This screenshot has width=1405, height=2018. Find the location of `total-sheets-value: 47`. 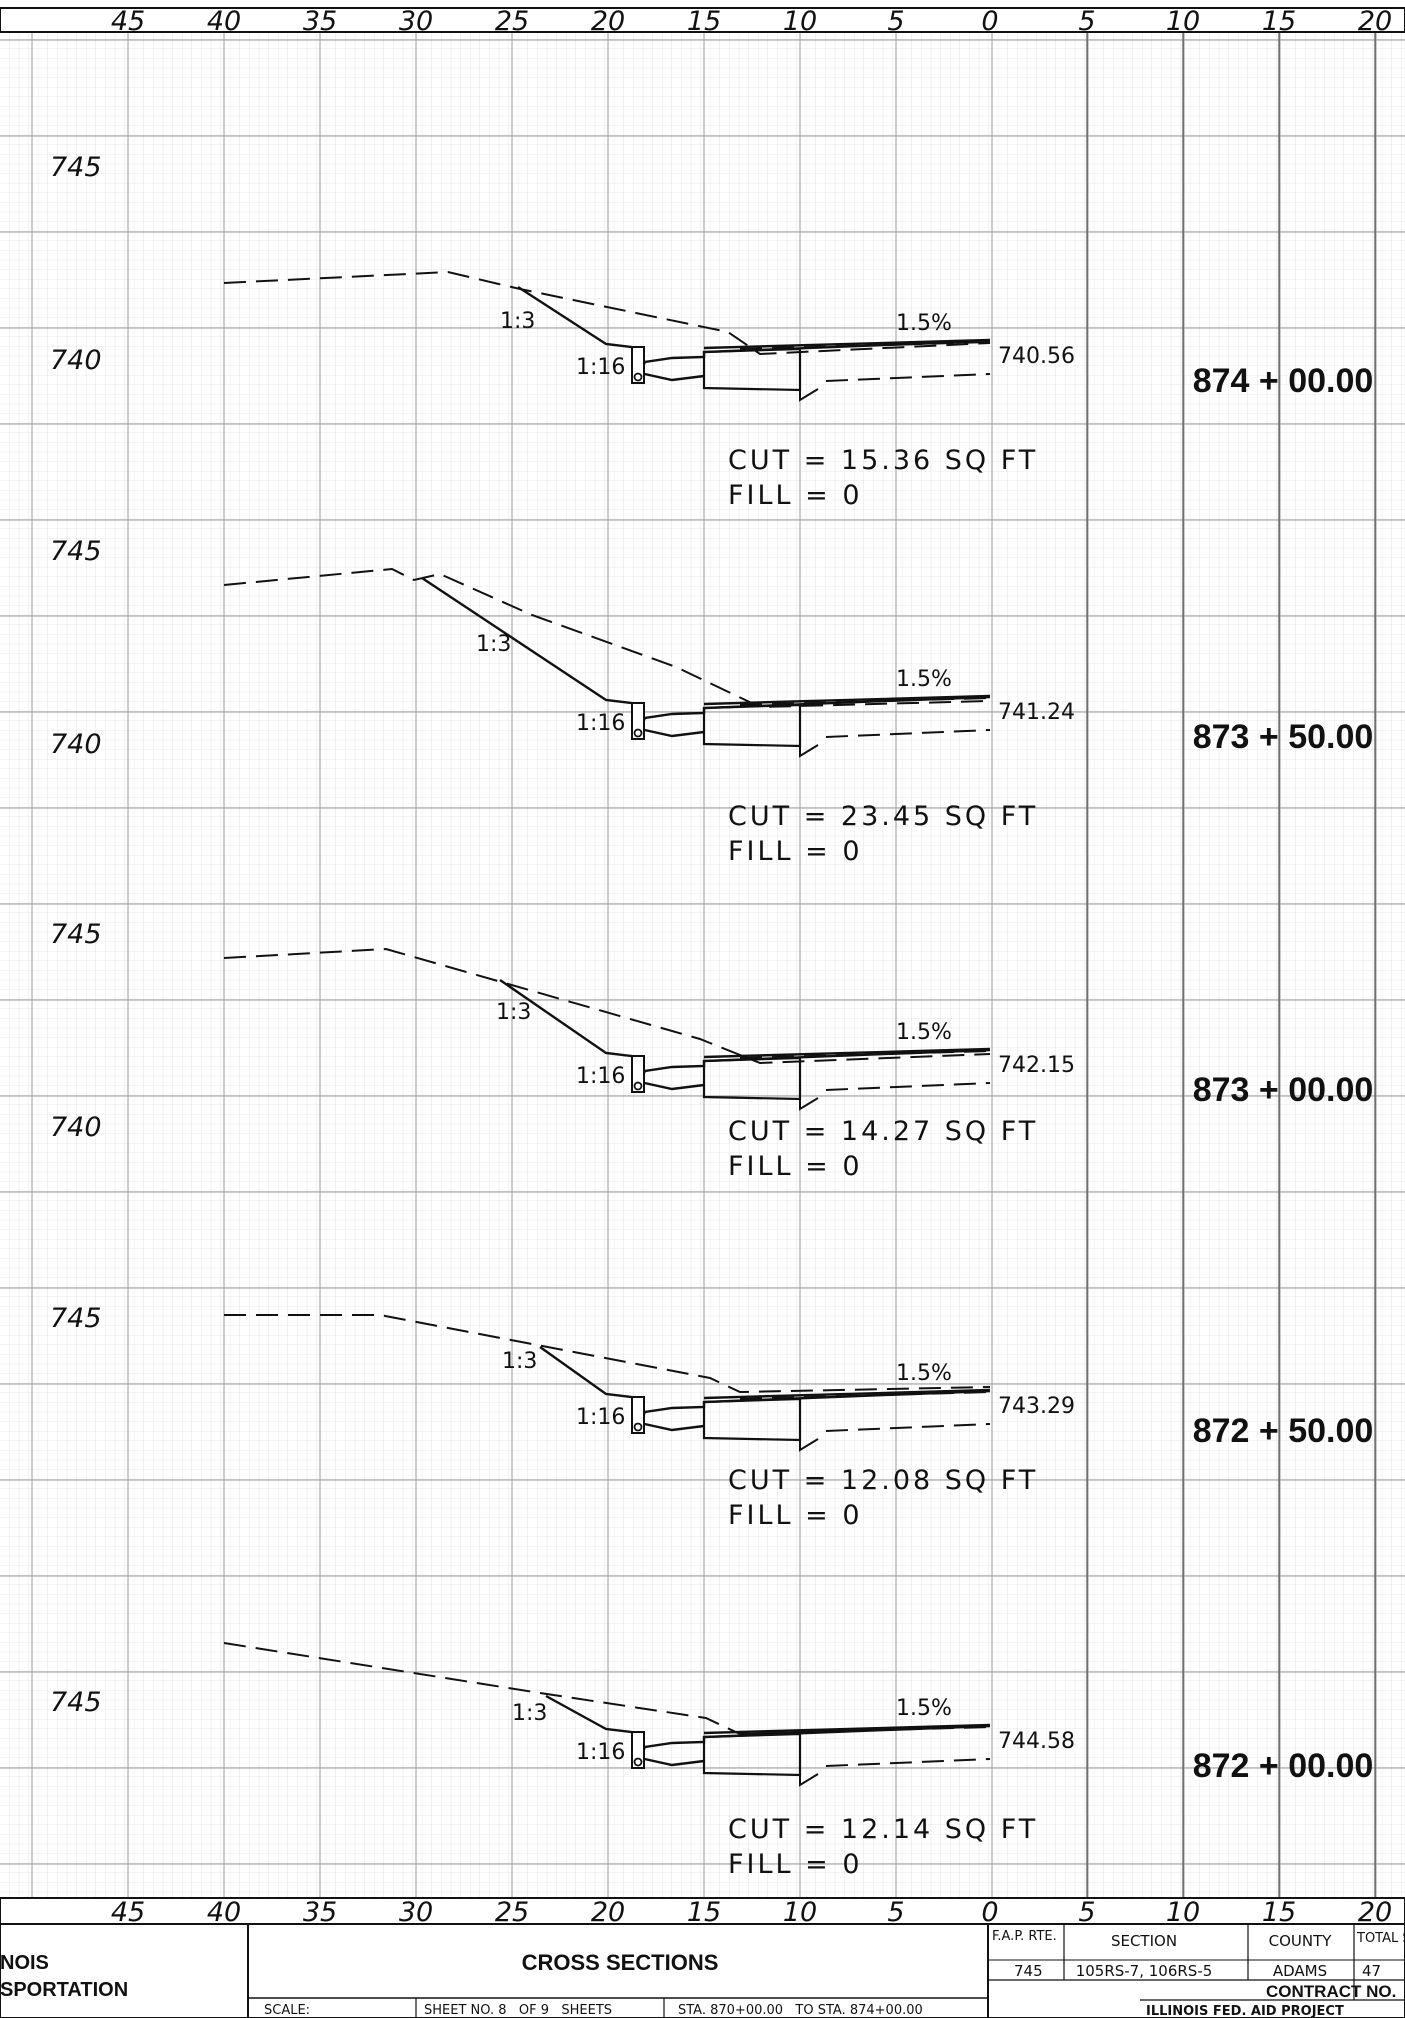

total-sheets-value: 47 is located at coordinates (1371, 1971).